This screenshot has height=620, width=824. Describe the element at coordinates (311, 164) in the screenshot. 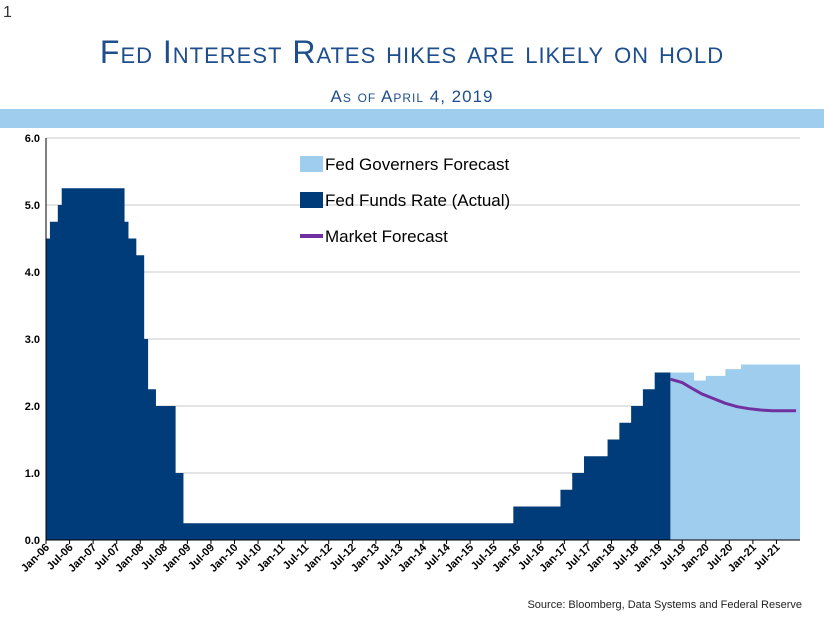

I see `legend-swatch-governors` at that location.